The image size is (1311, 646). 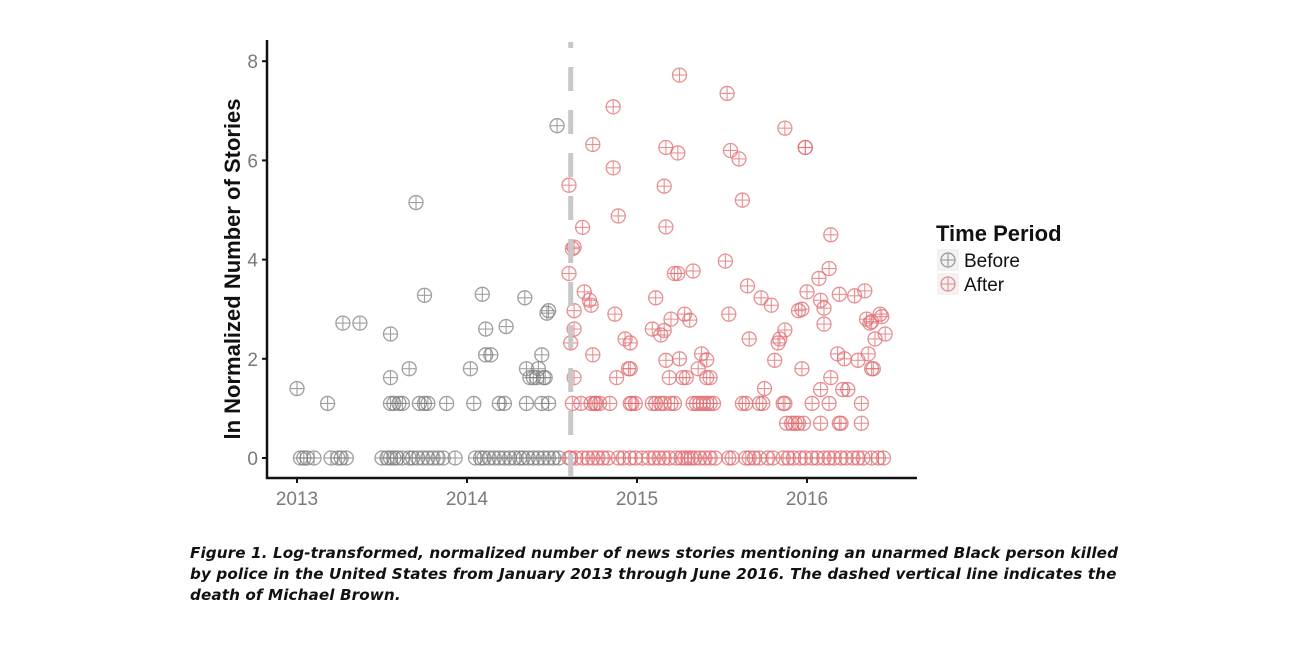 What do you see at coordinates (992, 261) in the screenshot?
I see `legend-label-before: Before` at bounding box center [992, 261].